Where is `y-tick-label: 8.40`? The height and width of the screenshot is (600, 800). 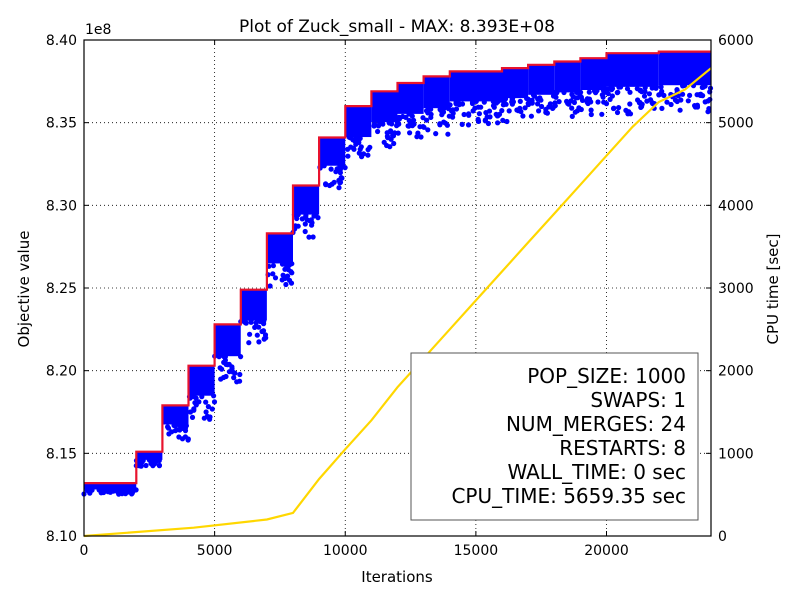 y-tick-label: 8.40 is located at coordinates (61, 41).